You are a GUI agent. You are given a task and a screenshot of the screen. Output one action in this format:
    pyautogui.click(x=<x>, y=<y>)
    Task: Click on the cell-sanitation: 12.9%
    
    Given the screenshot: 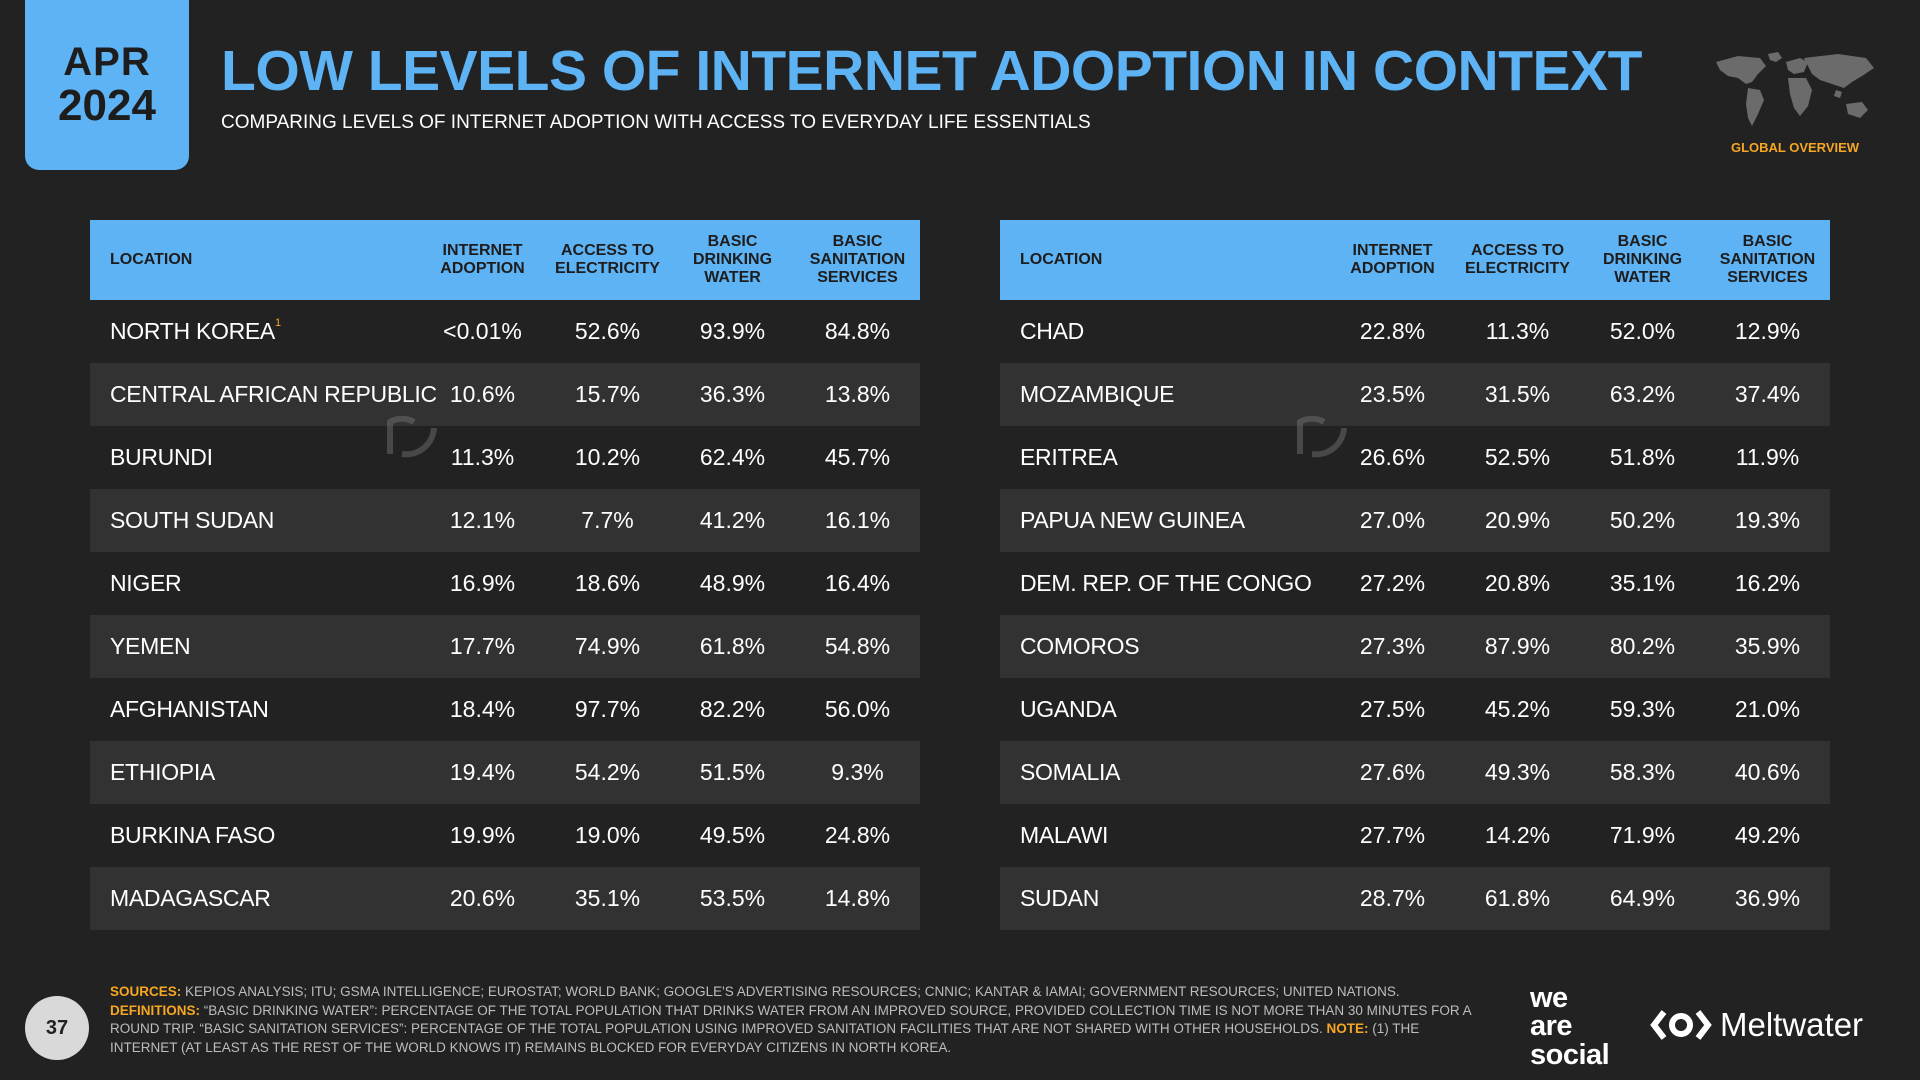 What is the action you would take?
    pyautogui.click(x=1767, y=331)
    